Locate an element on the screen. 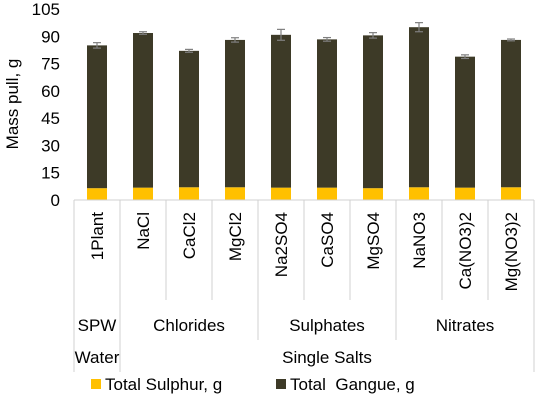 The height and width of the screenshot is (400, 536). category-label: NaNO3 is located at coordinates (419, 240).